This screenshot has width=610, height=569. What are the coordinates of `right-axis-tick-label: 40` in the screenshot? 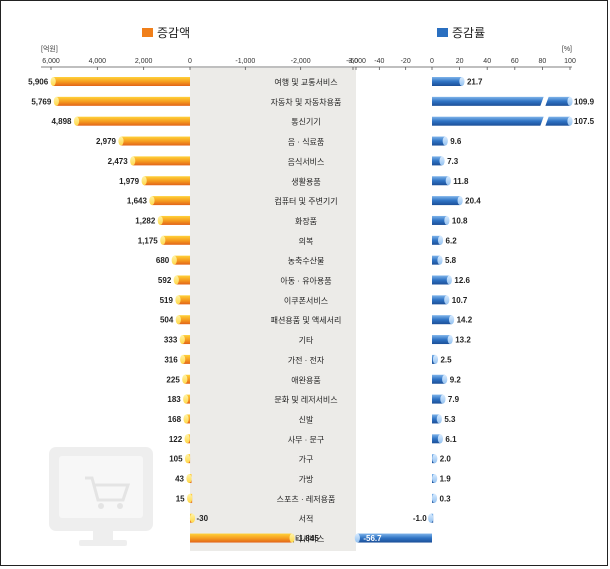 It's located at (487, 61).